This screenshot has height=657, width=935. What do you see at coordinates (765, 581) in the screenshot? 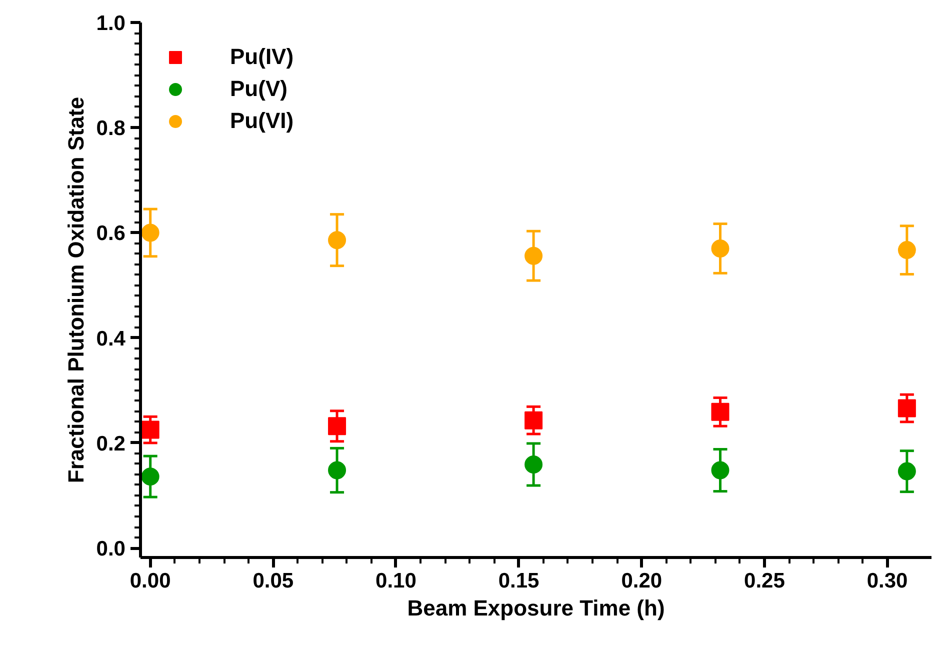
I see `x-tick-label: 0.25` at bounding box center [765, 581].